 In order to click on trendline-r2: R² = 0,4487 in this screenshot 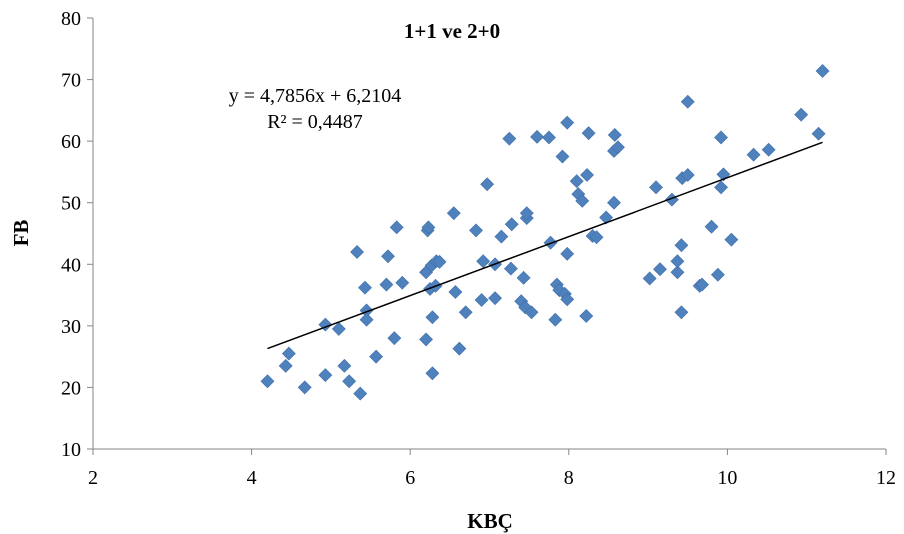, I will do `click(315, 122)`.